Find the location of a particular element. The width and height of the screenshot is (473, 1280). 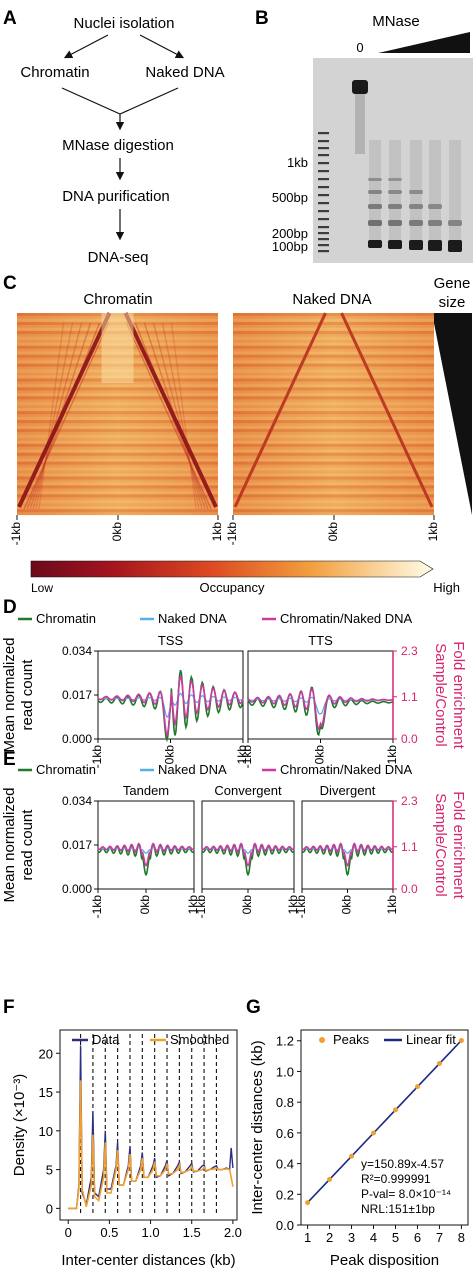

profile-right-tick-label: 2.3 is located at coordinates (409, 651).